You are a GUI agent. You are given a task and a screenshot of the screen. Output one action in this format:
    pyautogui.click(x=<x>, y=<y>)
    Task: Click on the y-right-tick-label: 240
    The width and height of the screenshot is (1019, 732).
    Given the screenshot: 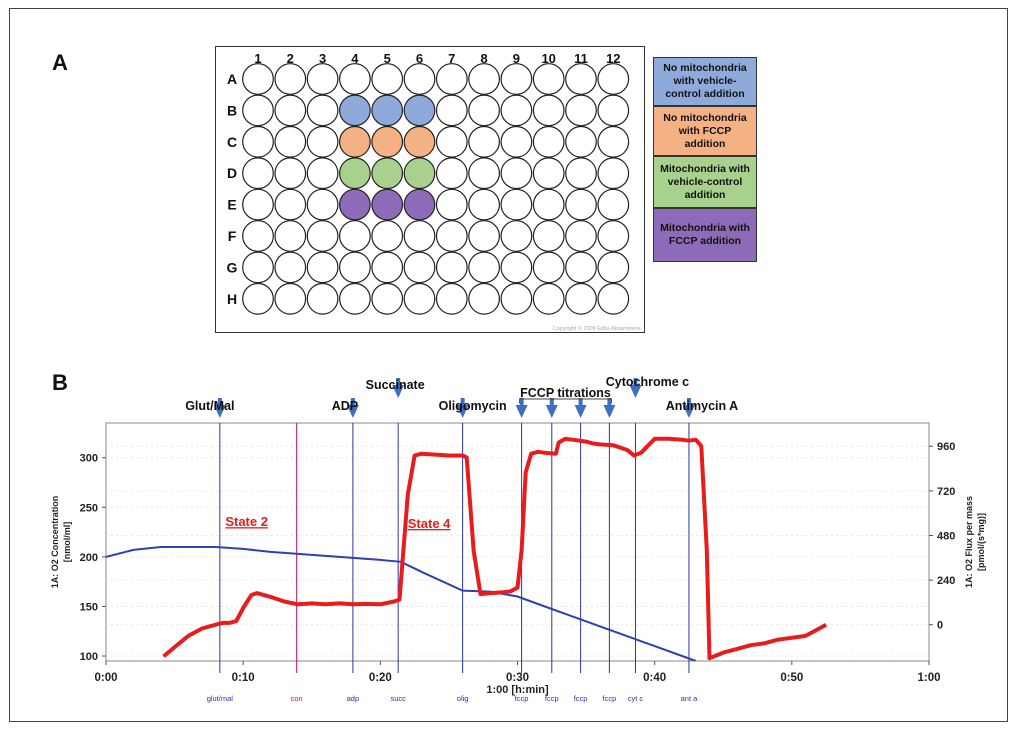 What is the action you would take?
    pyautogui.click(x=946, y=581)
    